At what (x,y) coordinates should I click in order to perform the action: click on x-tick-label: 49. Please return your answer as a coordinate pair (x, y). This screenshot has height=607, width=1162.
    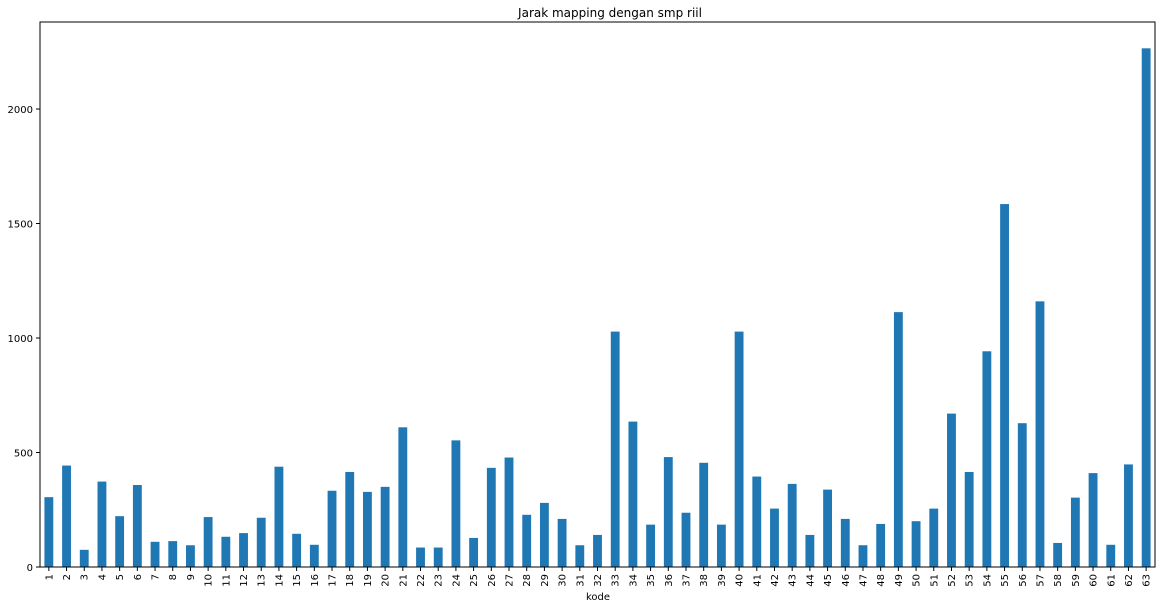
    Looking at the image, I should click on (899, 580).